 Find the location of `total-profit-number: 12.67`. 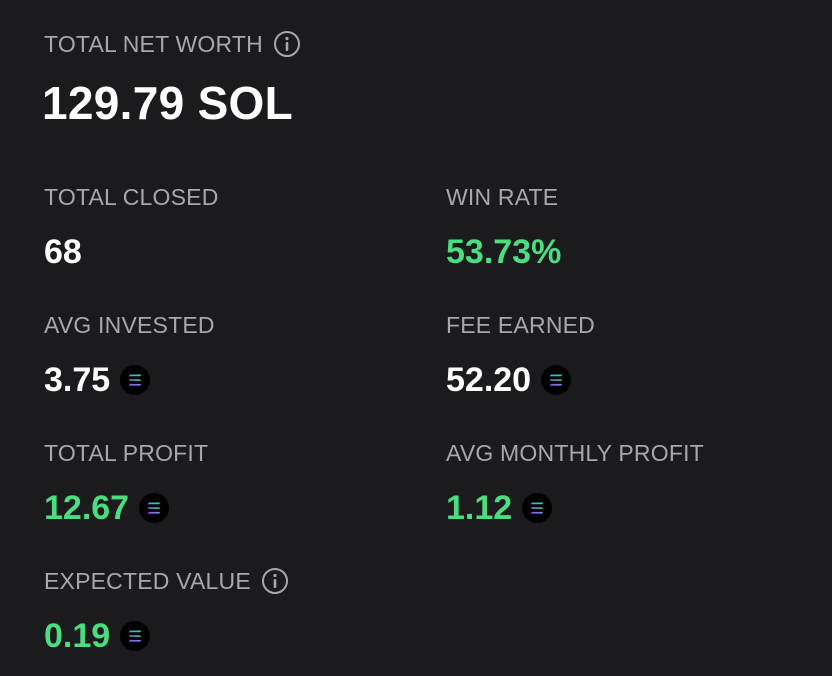

total-profit-number: 12.67 is located at coordinates (87, 507).